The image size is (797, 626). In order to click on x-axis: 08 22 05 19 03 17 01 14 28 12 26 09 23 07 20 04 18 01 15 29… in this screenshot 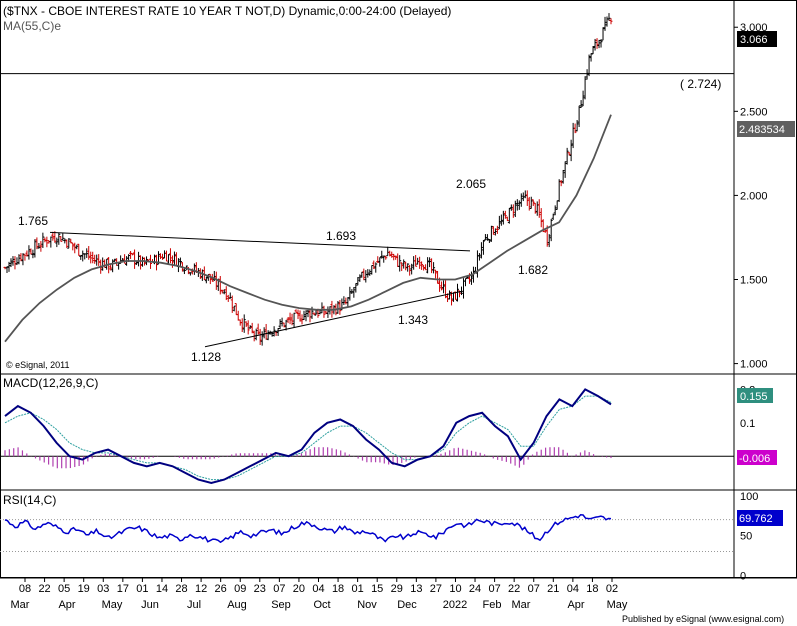, I will do `click(319, 594)`.